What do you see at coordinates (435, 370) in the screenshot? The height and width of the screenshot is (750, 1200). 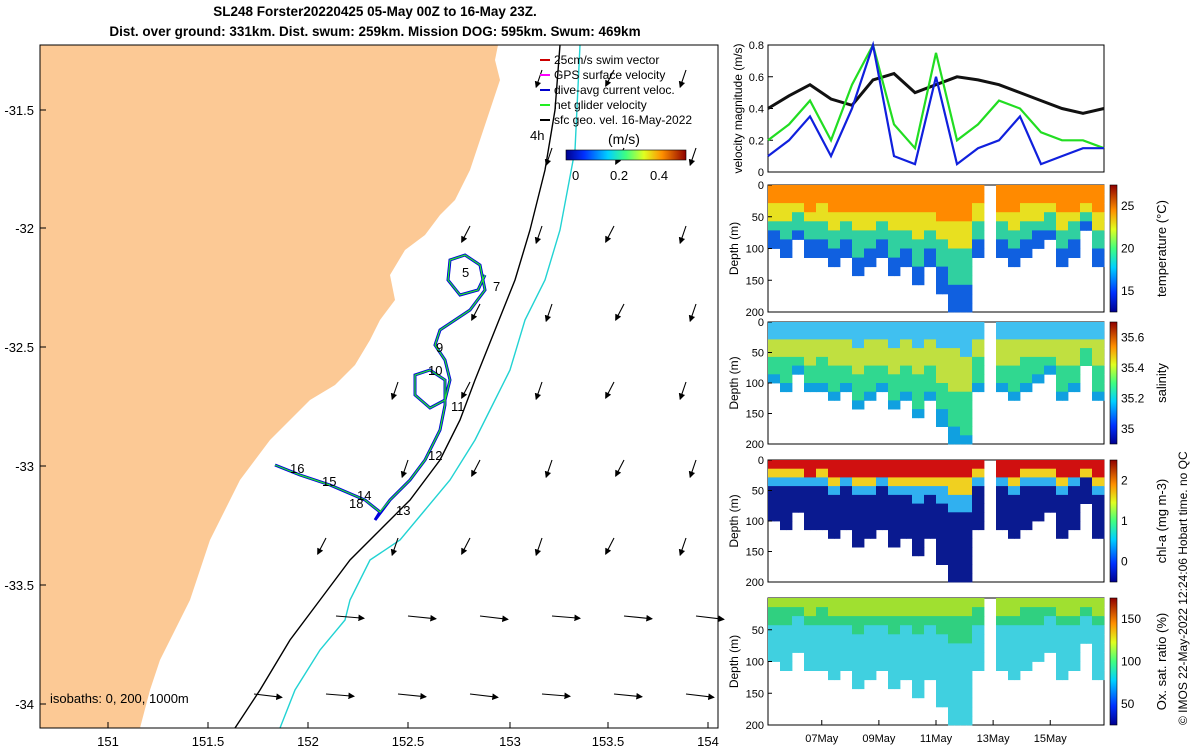 I see `track-label-10: 10` at bounding box center [435, 370].